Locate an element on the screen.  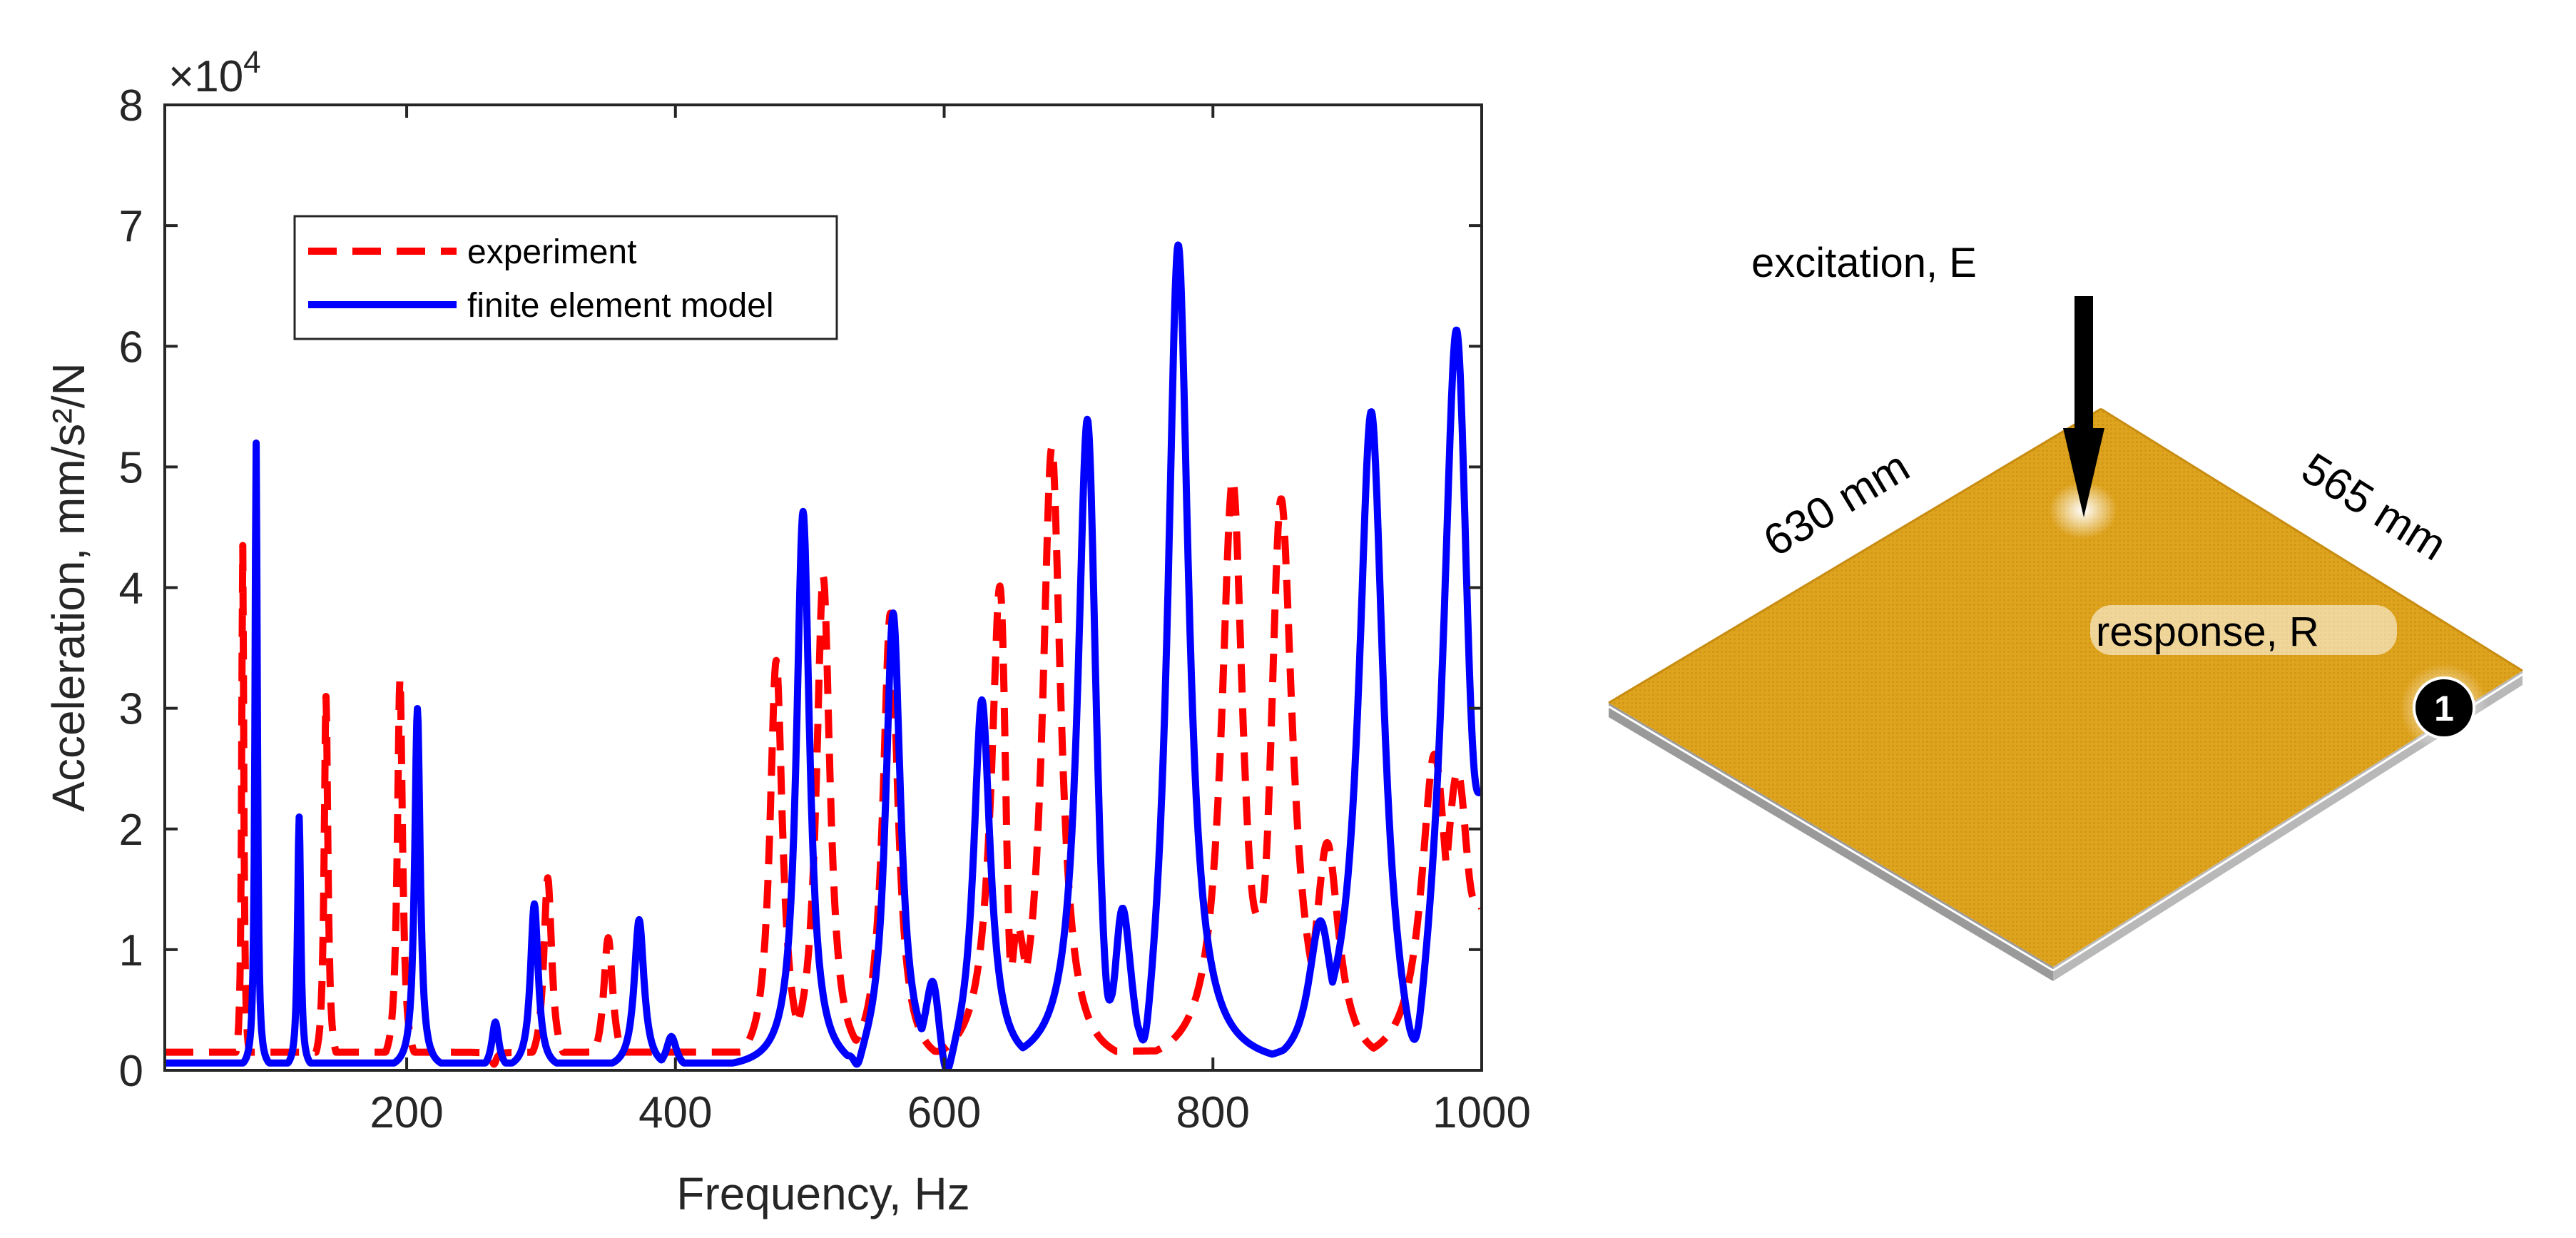
excitation-arrow-shaft is located at coordinates (2083, 368).